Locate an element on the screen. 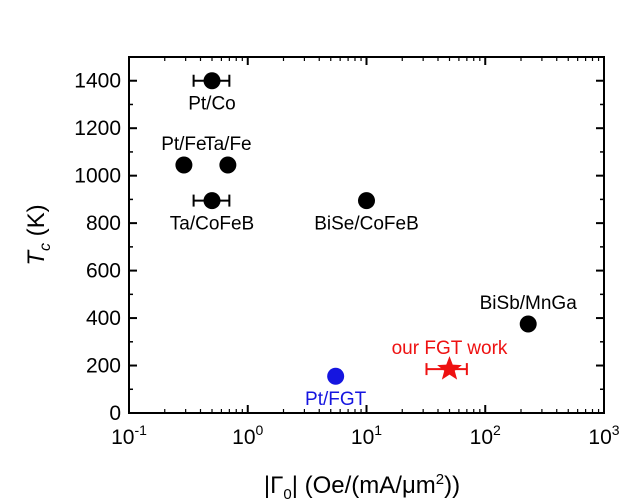  y-axis-label-unit: (K) is located at coordinates (36, 223).